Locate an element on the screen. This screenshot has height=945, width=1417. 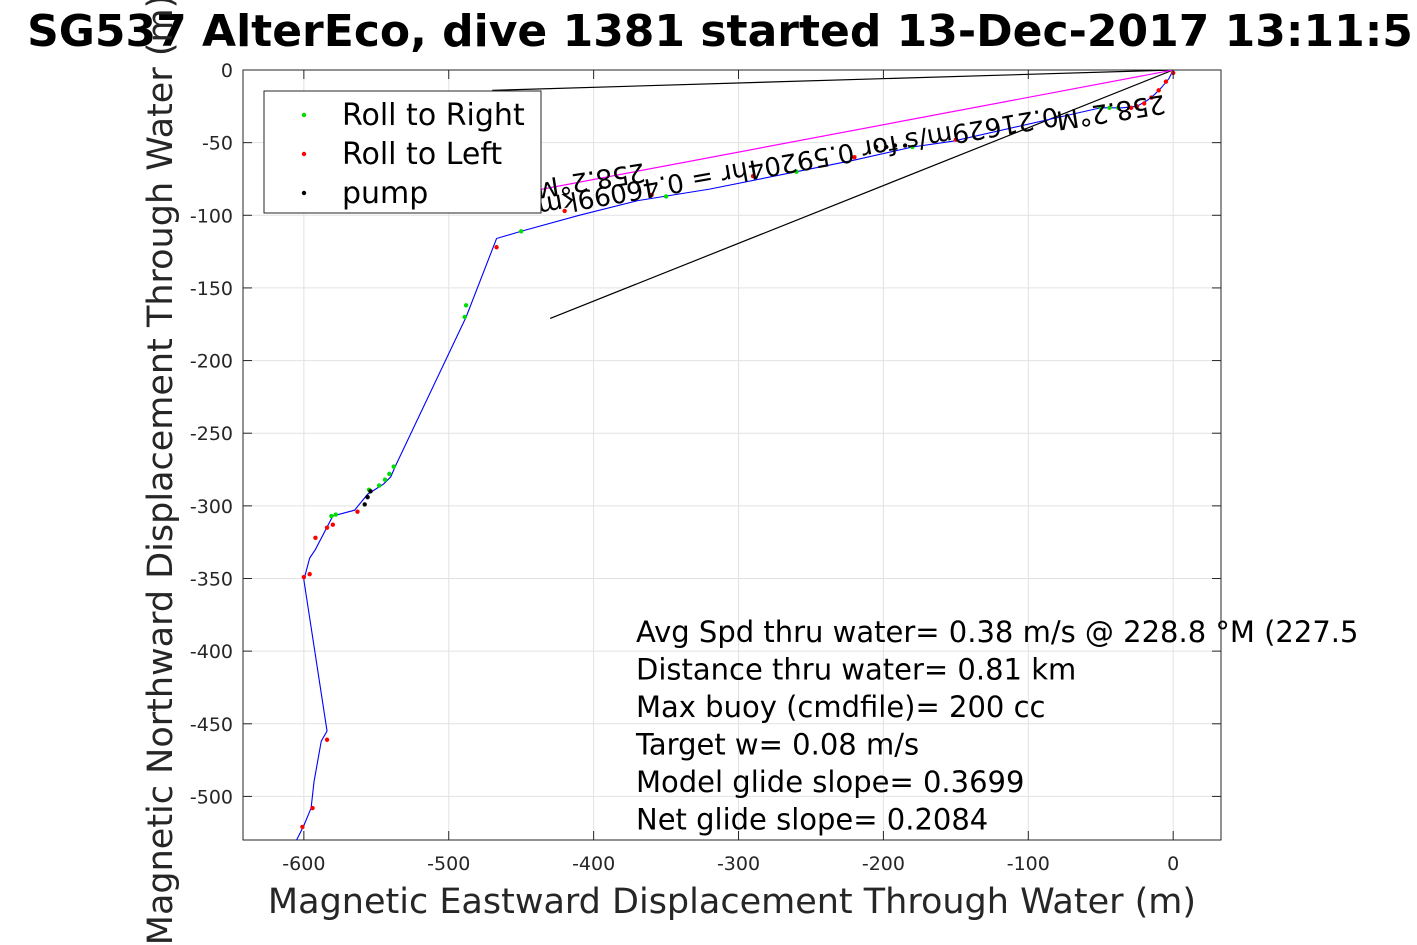
stats-line: Model glide slope= 0.3699 is located at coordinates (830, 782).